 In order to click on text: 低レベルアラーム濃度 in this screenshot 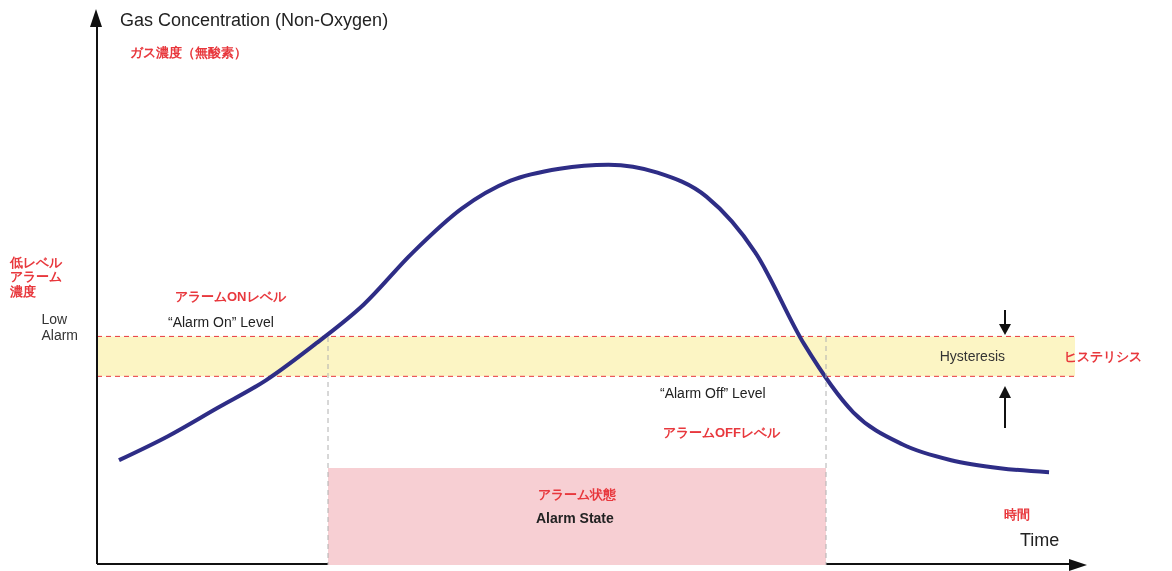, I will do `click(36, 277)`.